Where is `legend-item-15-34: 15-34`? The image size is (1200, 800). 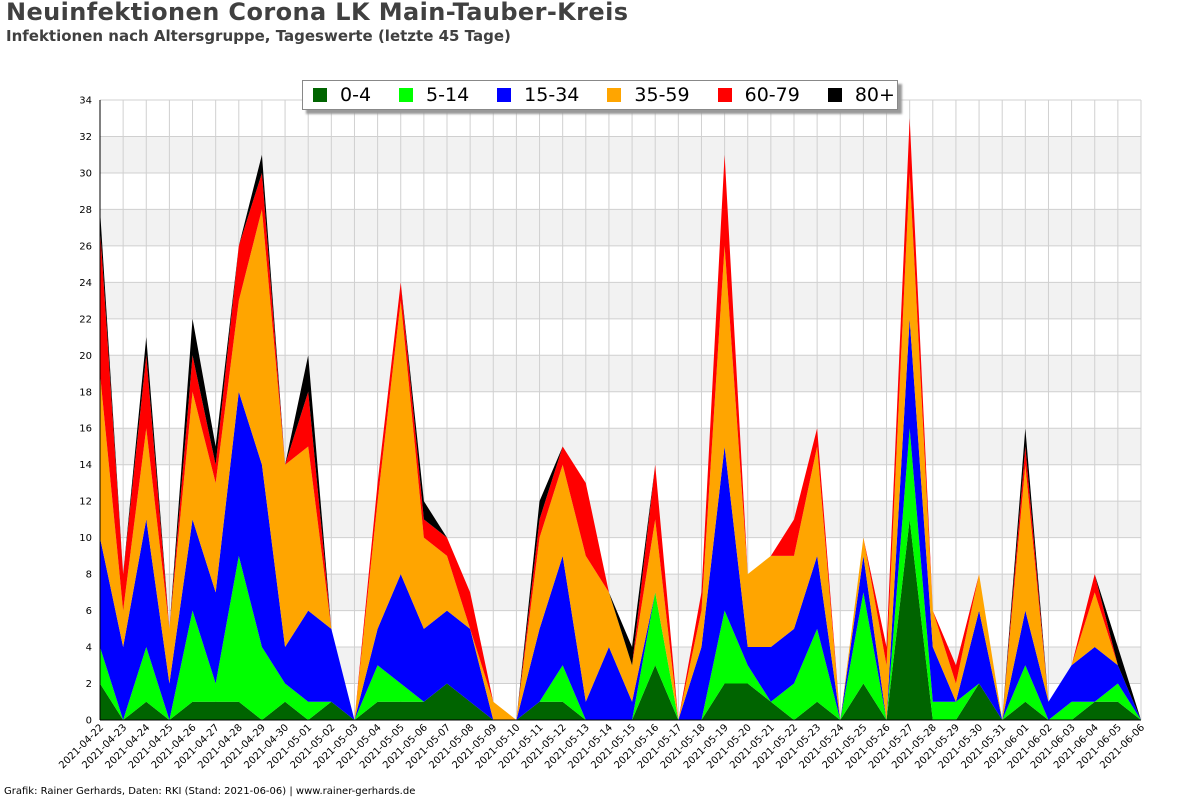
legend-item-15-34: 15-34 is located at coordinates (538, 95).